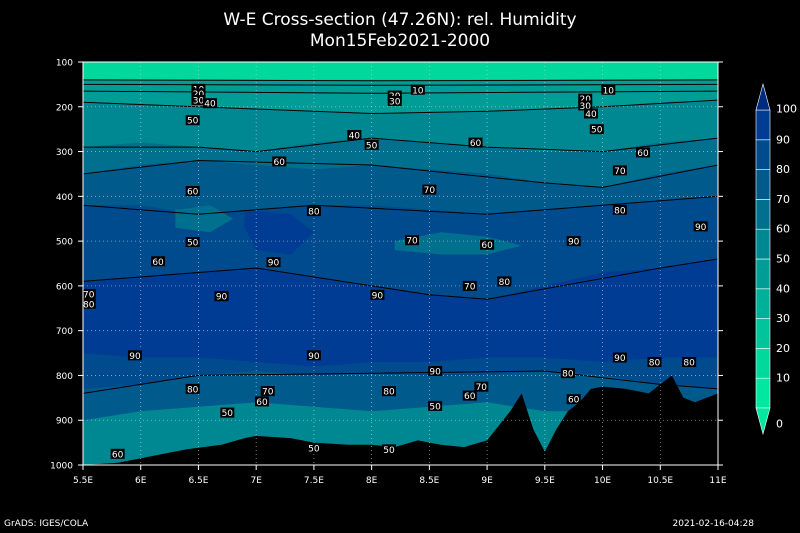 The width and height of the screenshot is (800, 533). What do you see at coordinates (61, 467) in the screenshot?
I see `y-tick-label: 1000` at bounding box center [61, 467].